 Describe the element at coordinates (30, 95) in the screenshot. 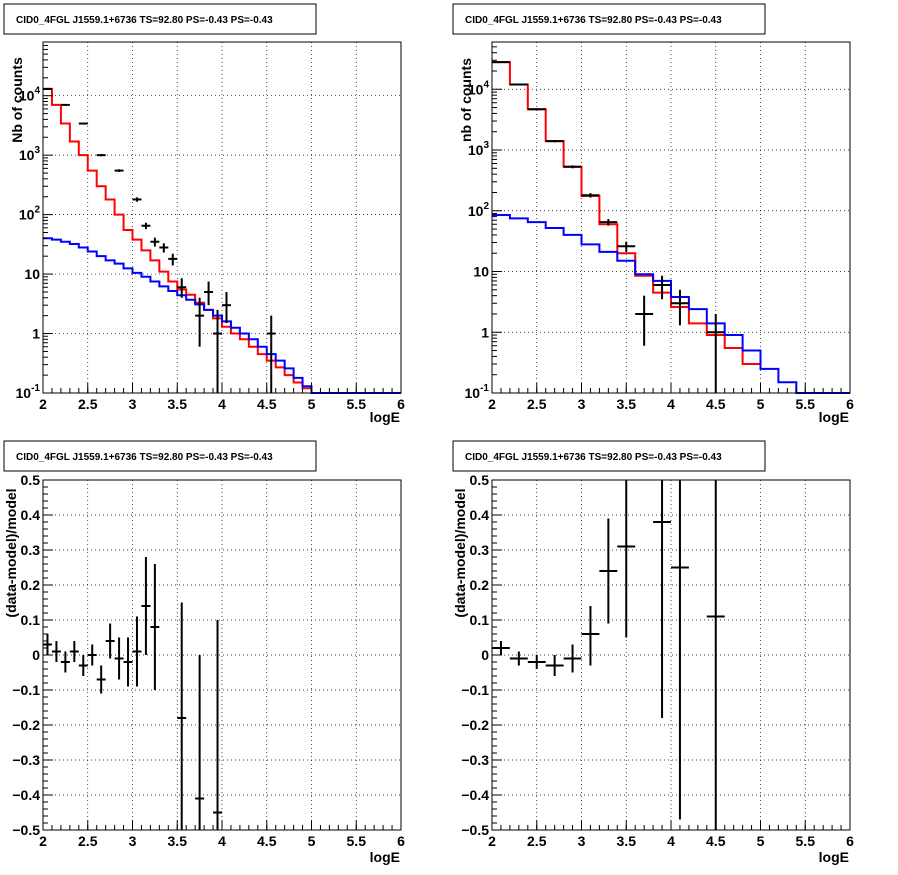

I see `y-tick-label: 10⁴` at that location.